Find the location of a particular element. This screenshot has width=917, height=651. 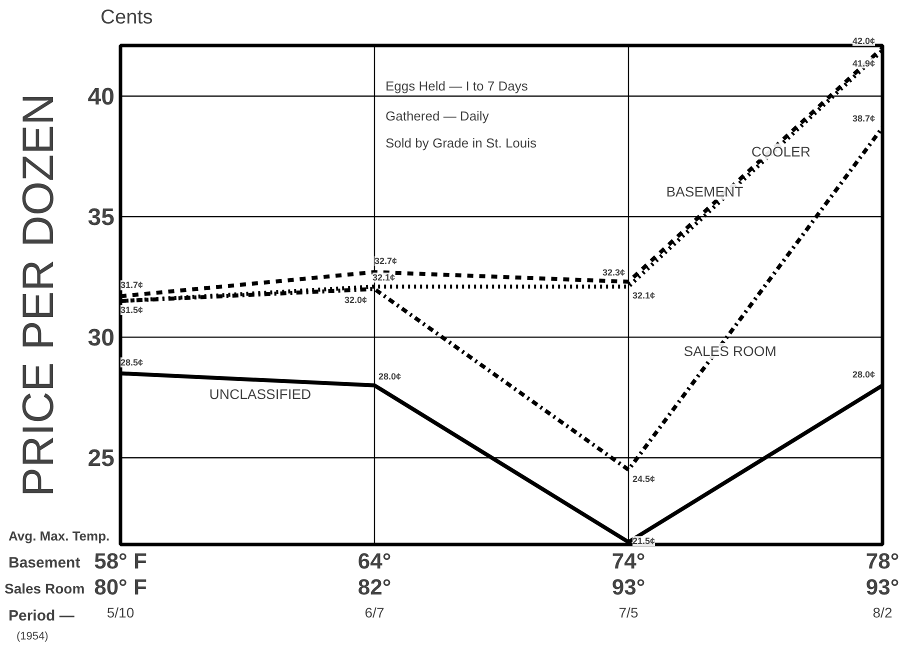

series-label: UNCLASSIFIED is located at coordinates (260, 394).